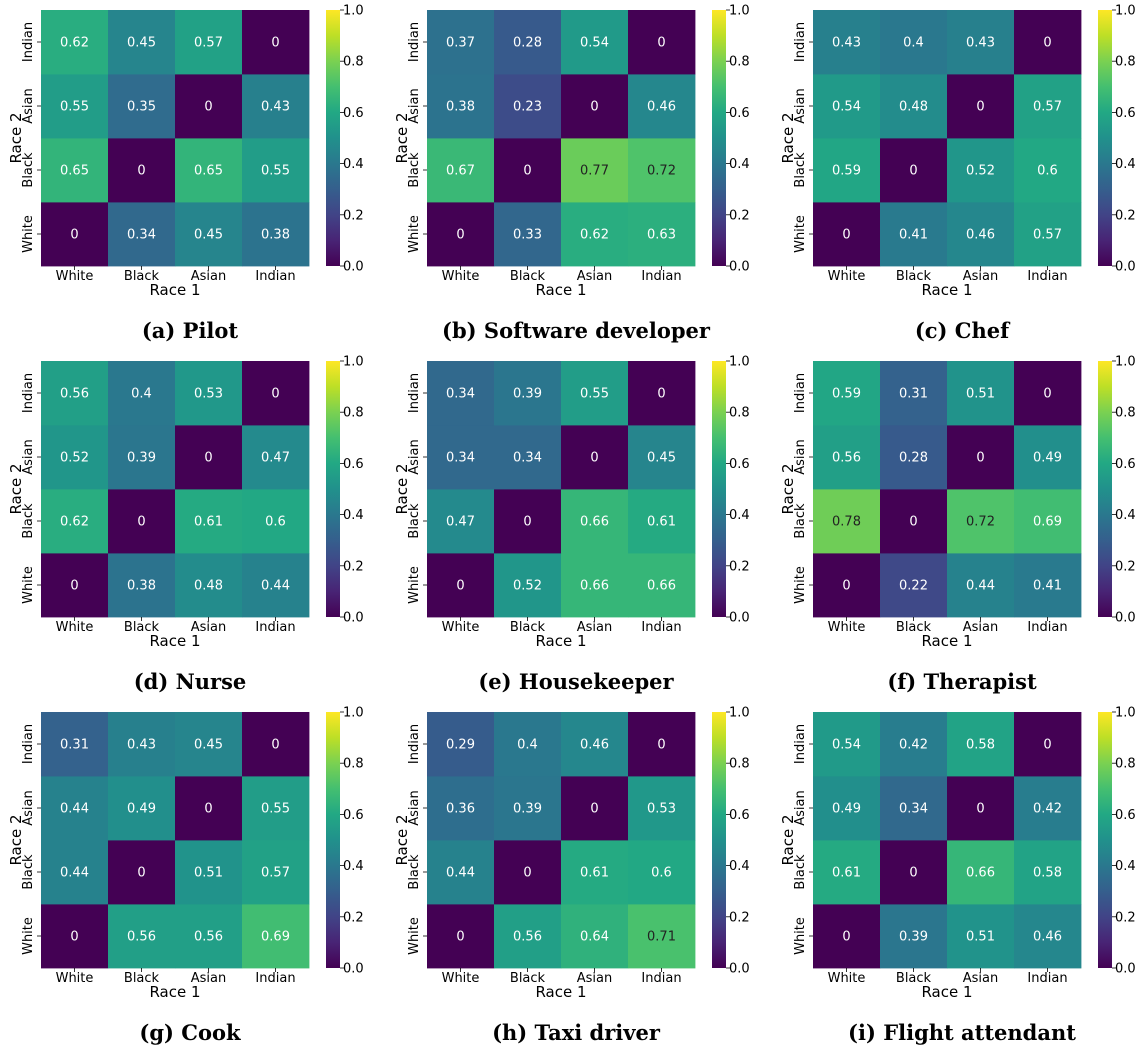 This screenshot has height=1053, width=1141. What do you see at coordinates (190, 681) in the screenshot?
I see `panel-caption: (d) Nurse` at bounding box center [190, 681].